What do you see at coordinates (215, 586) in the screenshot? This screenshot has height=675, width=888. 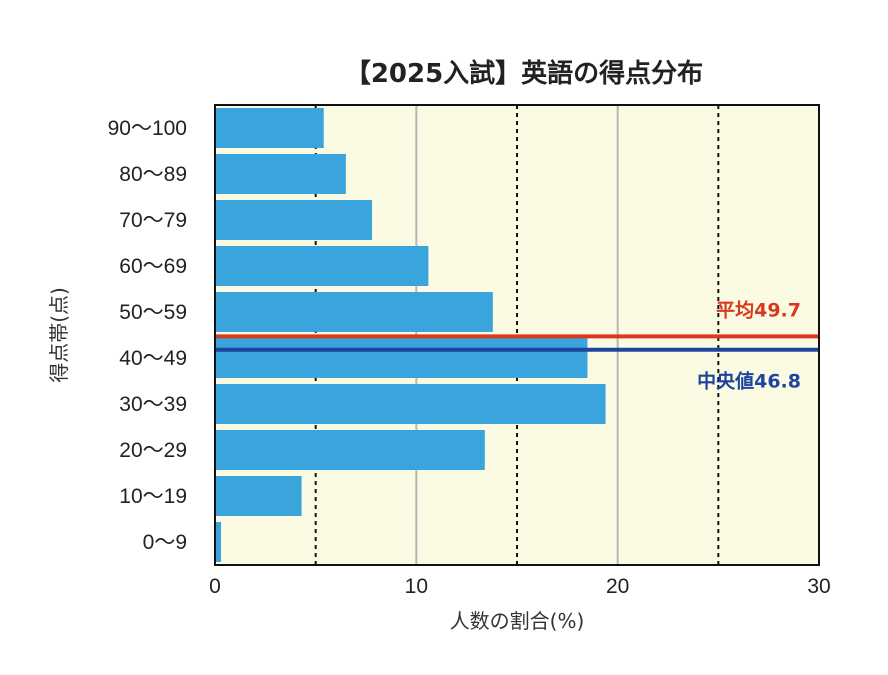 I see `x-tick-label: 0` at bounding box center [215, 586].